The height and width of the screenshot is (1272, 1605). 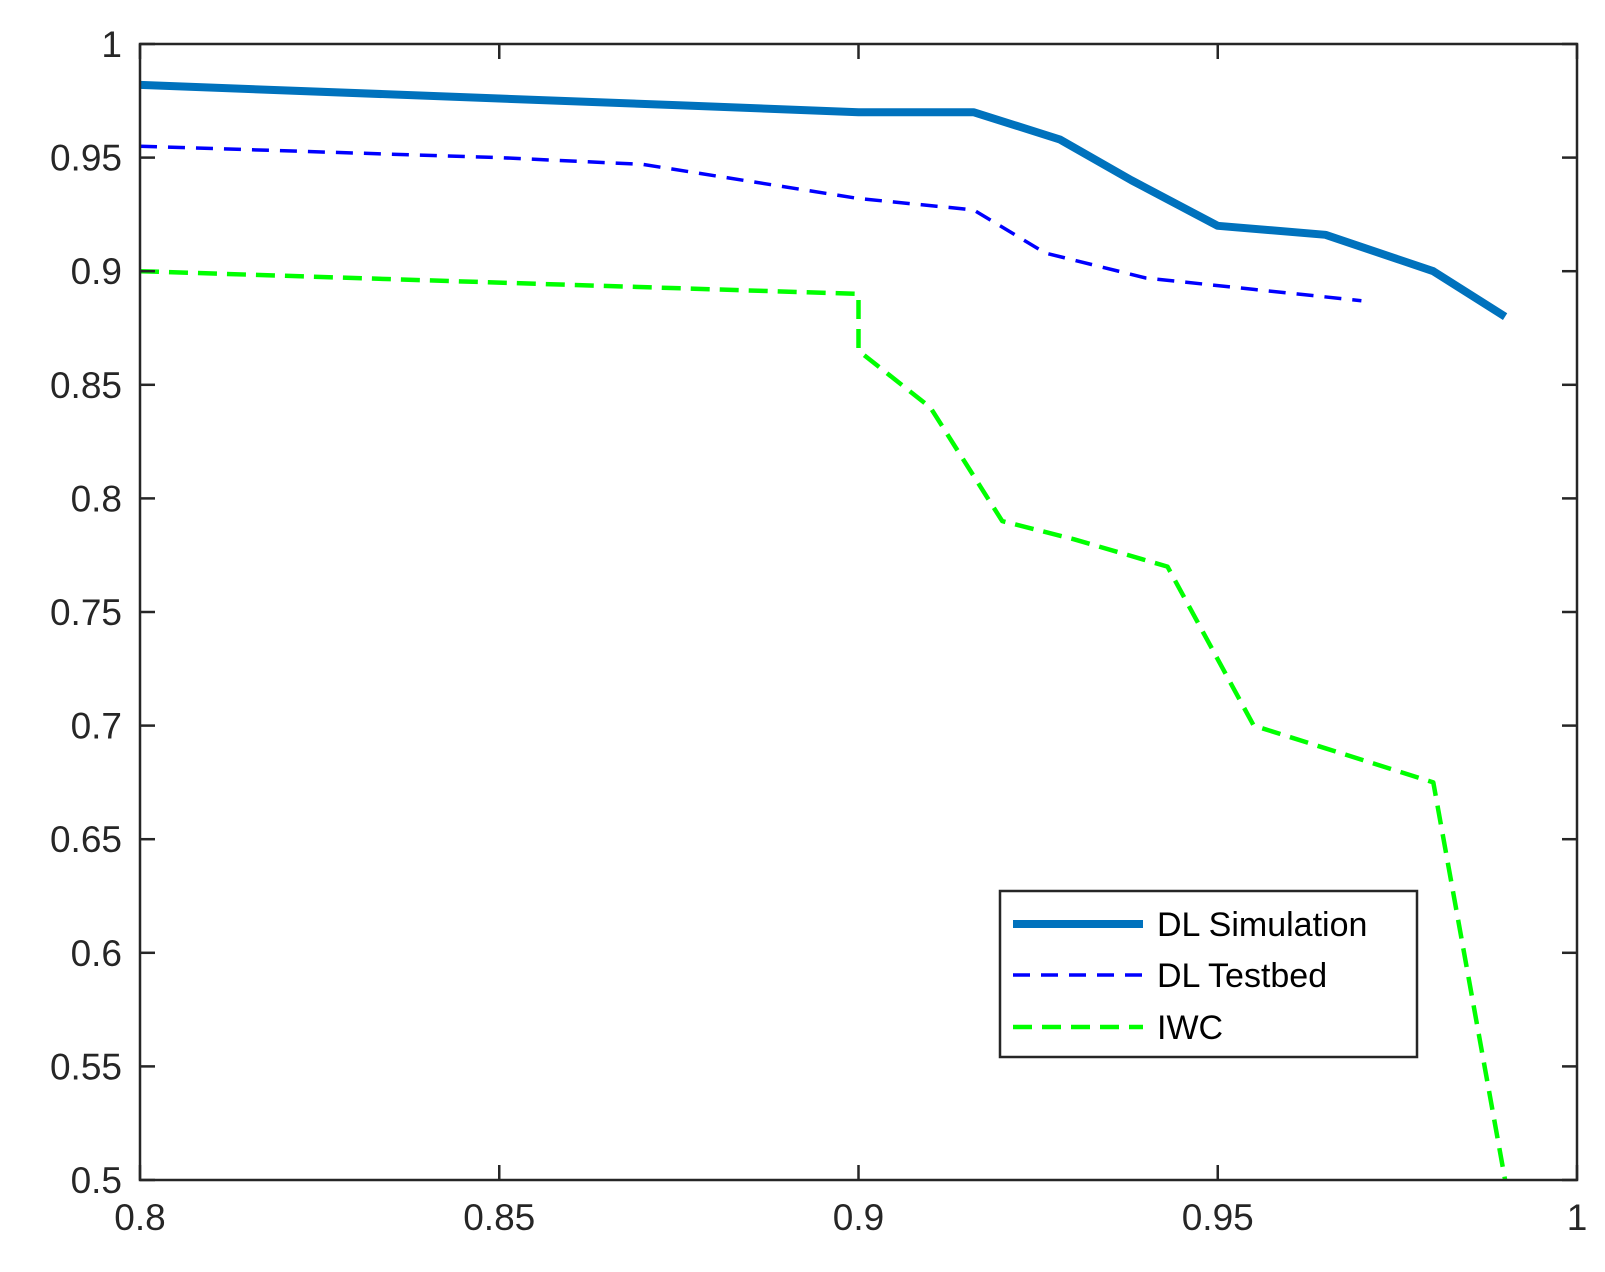 What do you see at coordinates (86, 612) in the screenshot?
I see `y-tick-label: 0.75` at bounding box center [86, 612].